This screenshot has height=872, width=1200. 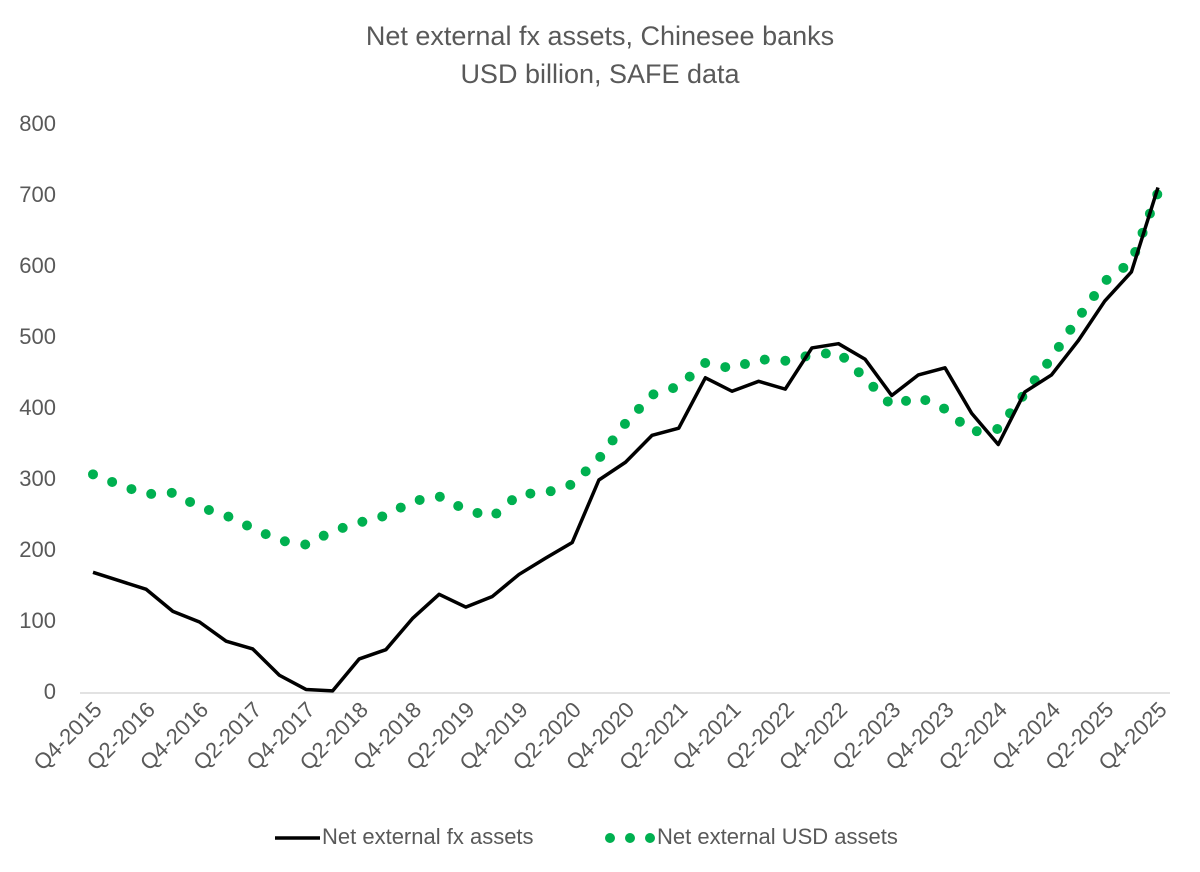 I want to click on y-tick-label: 700, so click(x=37, y=194).